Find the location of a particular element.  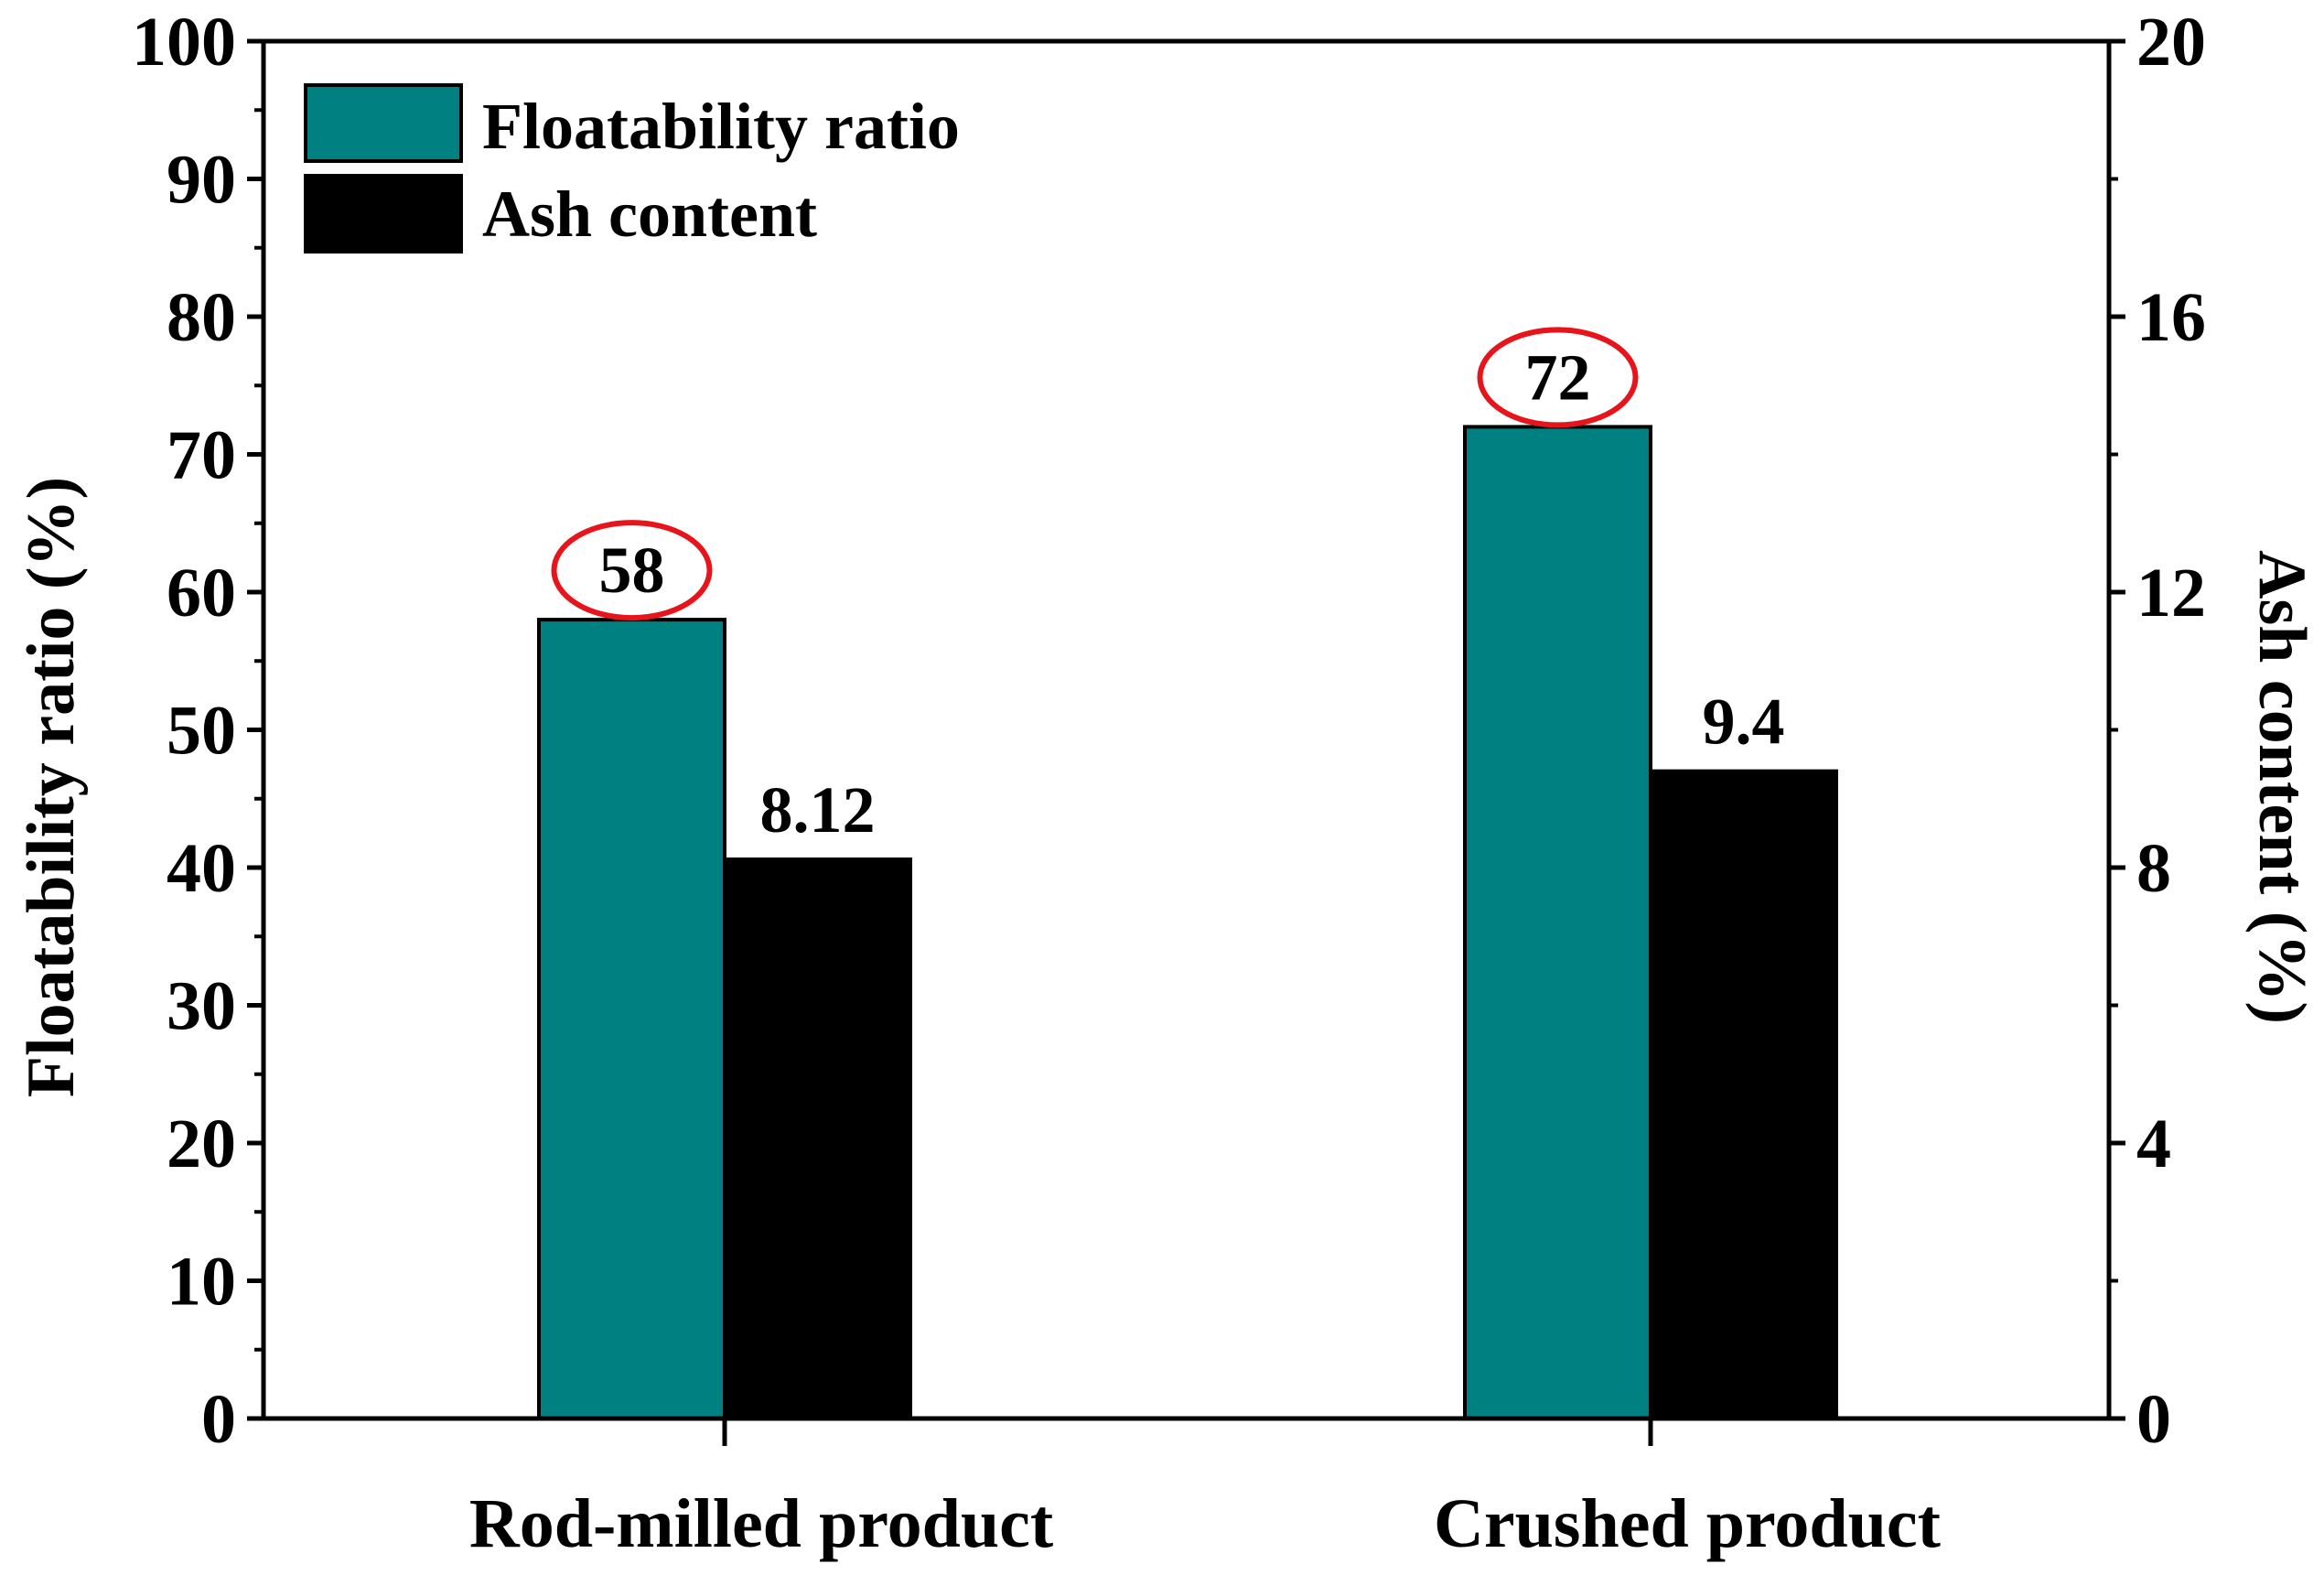

y-axis-title: Floatability ratio (%) is located at coordinates (51, 787).